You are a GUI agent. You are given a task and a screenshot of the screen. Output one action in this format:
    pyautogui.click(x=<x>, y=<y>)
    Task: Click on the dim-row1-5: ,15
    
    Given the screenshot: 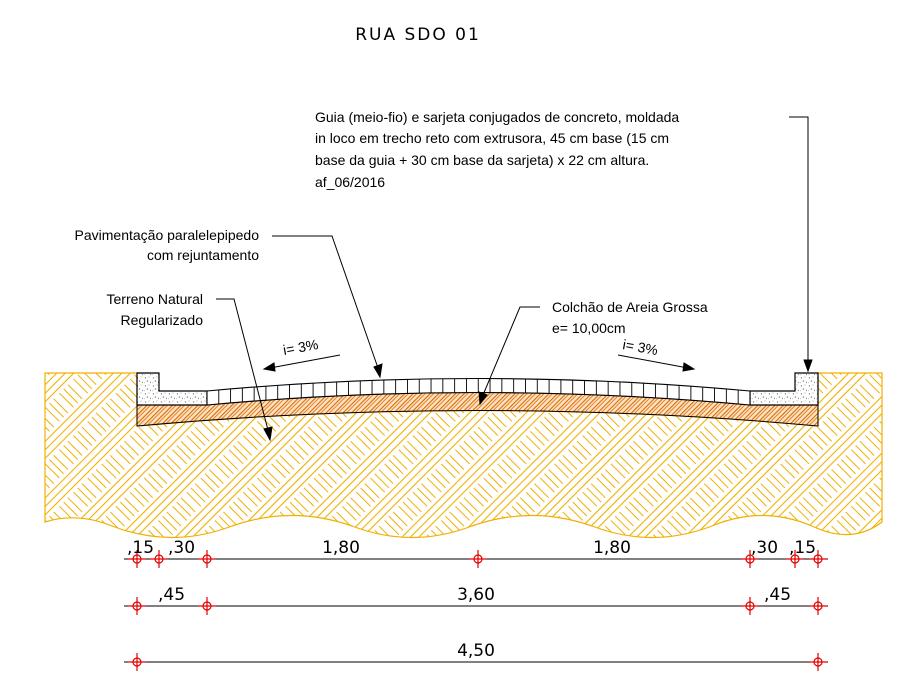 What is the action you would take?
    pyautogui.click(x=802, y=548)
    